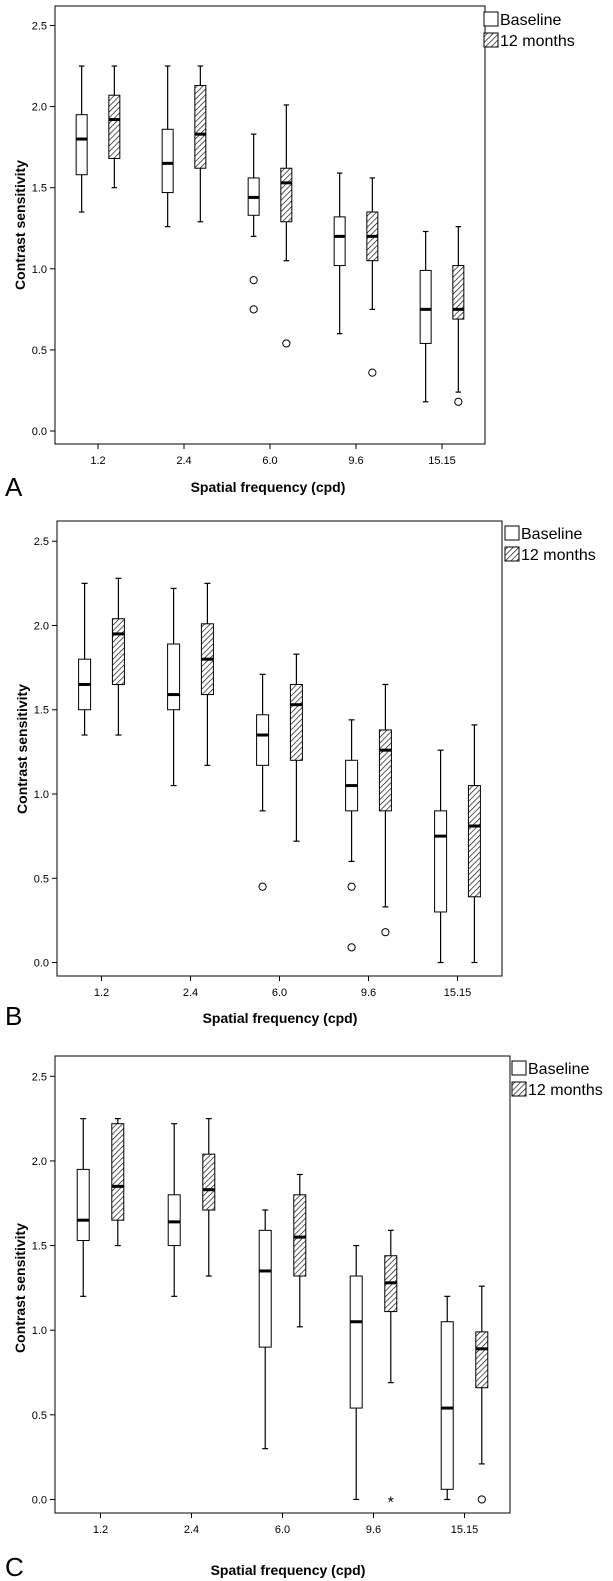  I want to click on box-12-months-15.15, so click(474, 844).